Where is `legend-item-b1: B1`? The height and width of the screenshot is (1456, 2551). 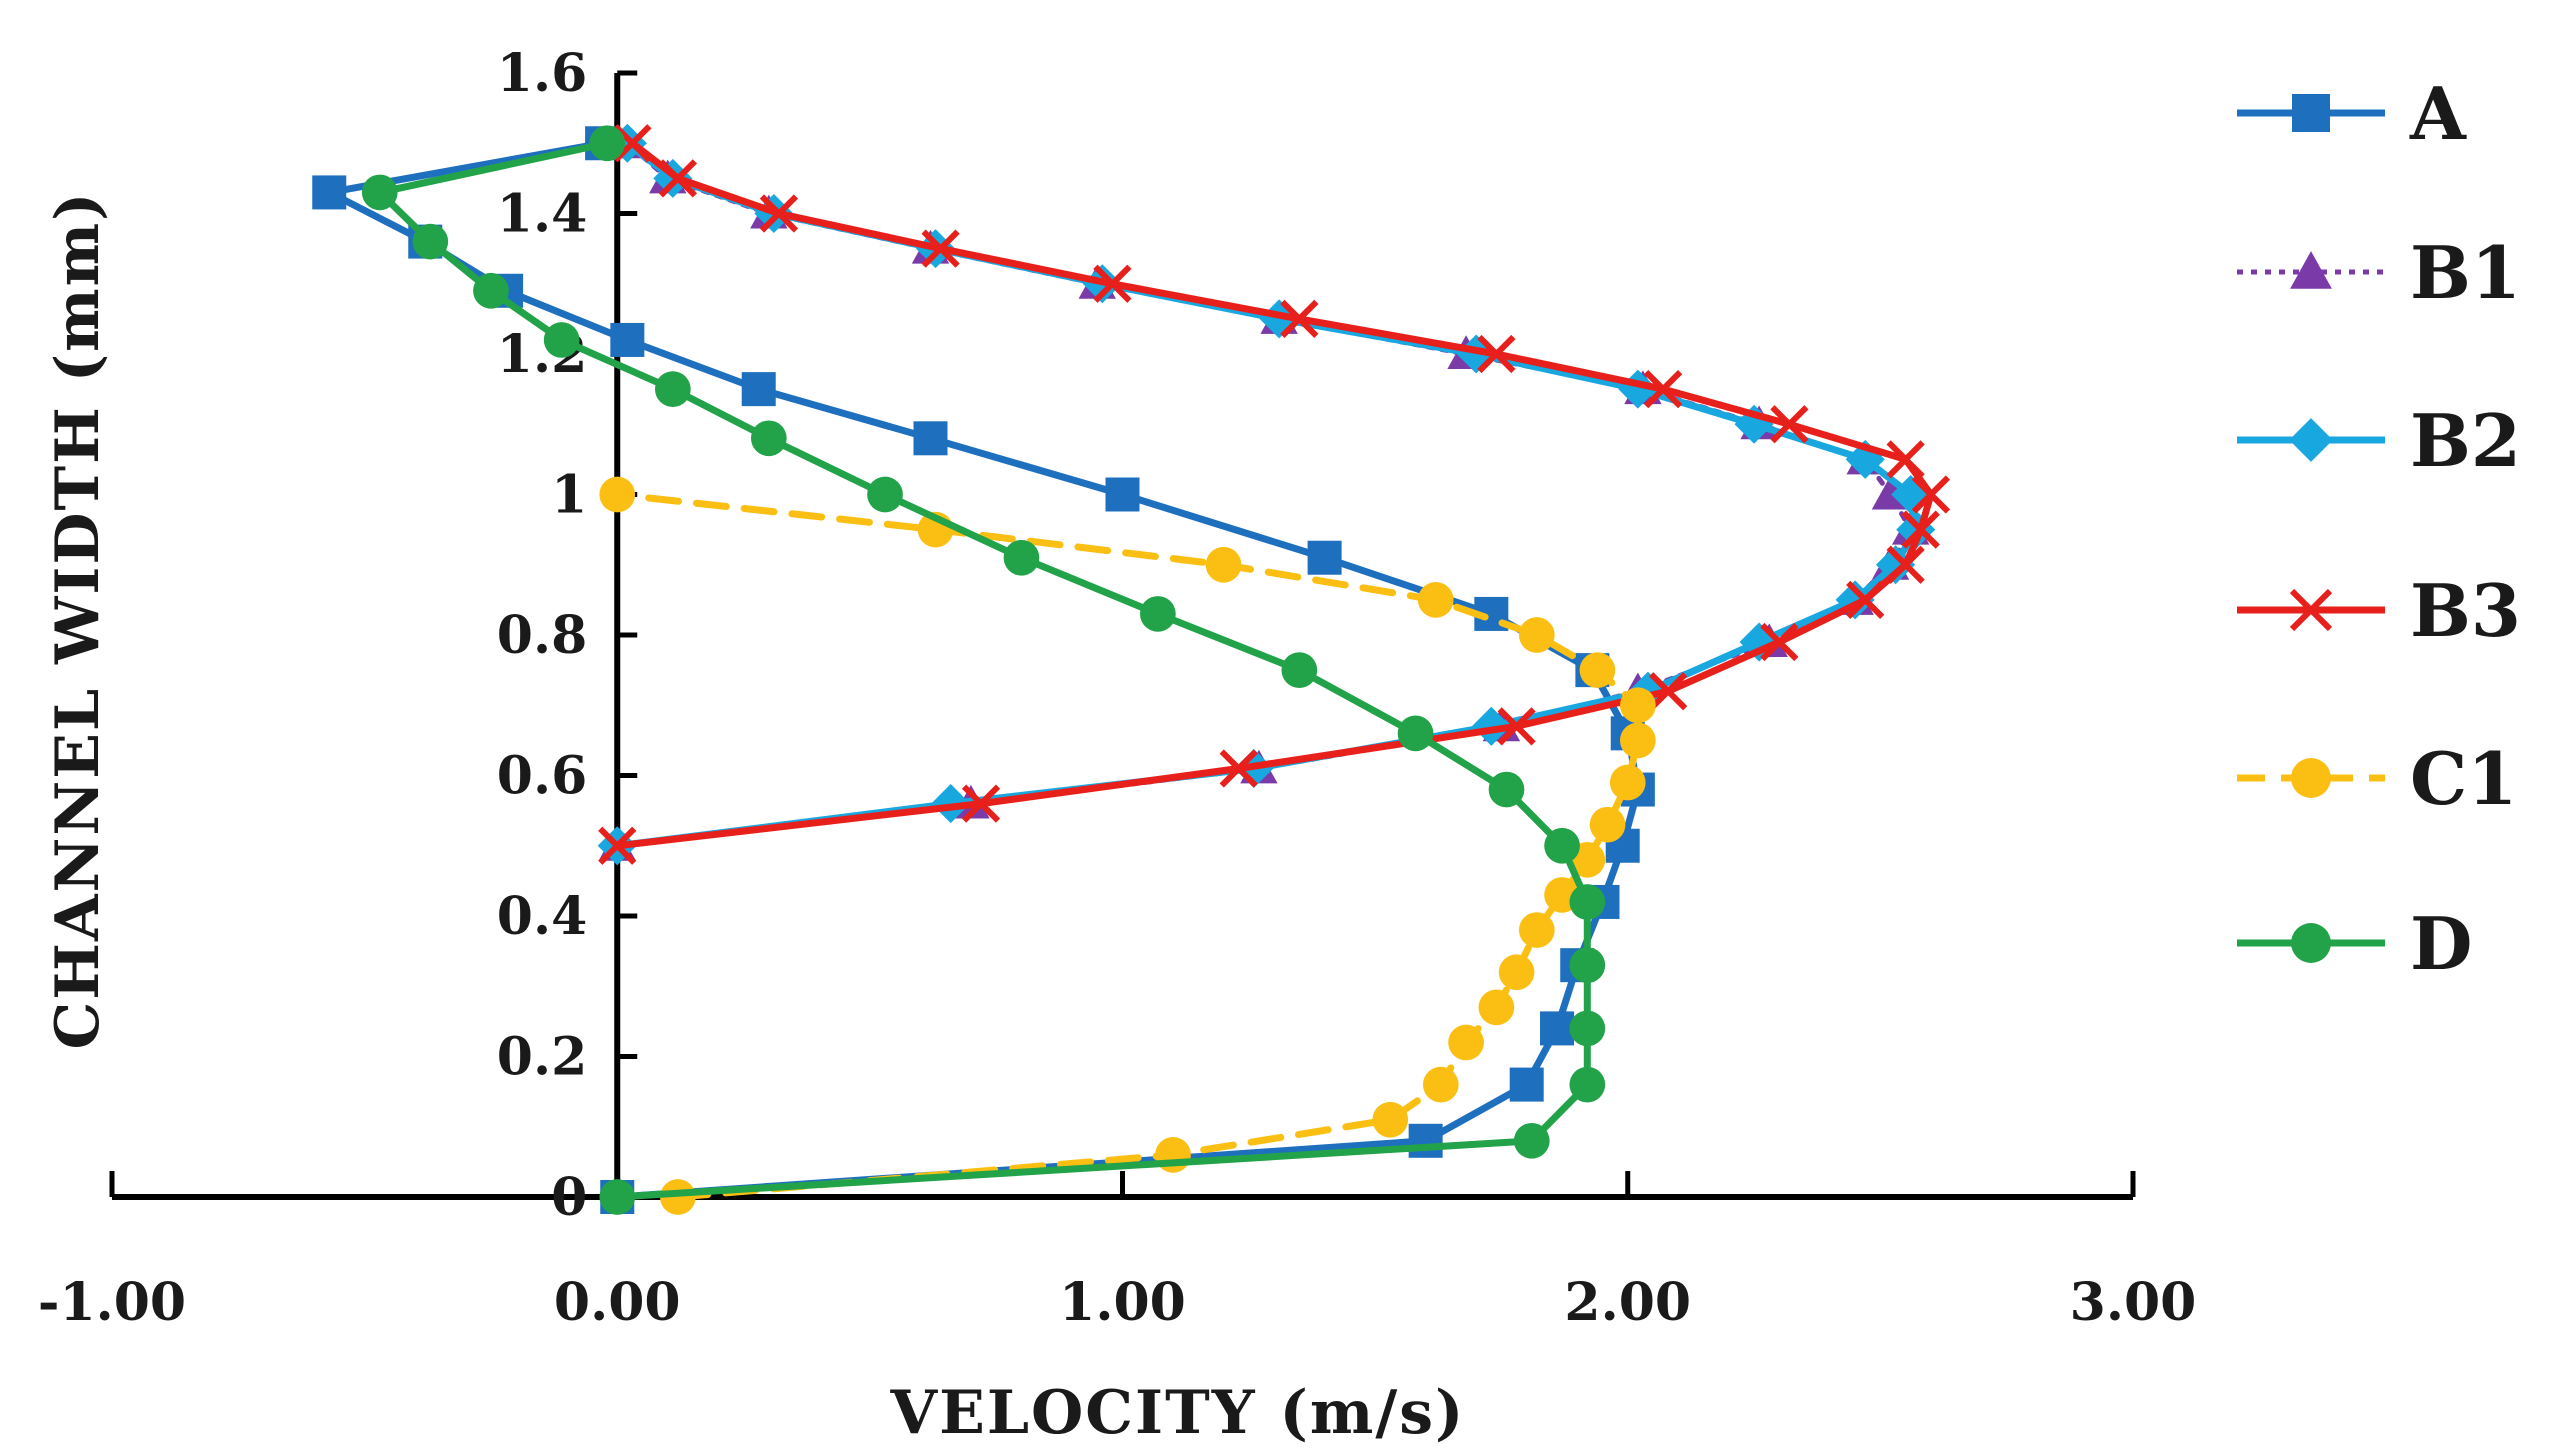 legend-item-b1: B1 is located at coordinates (2379, 272).